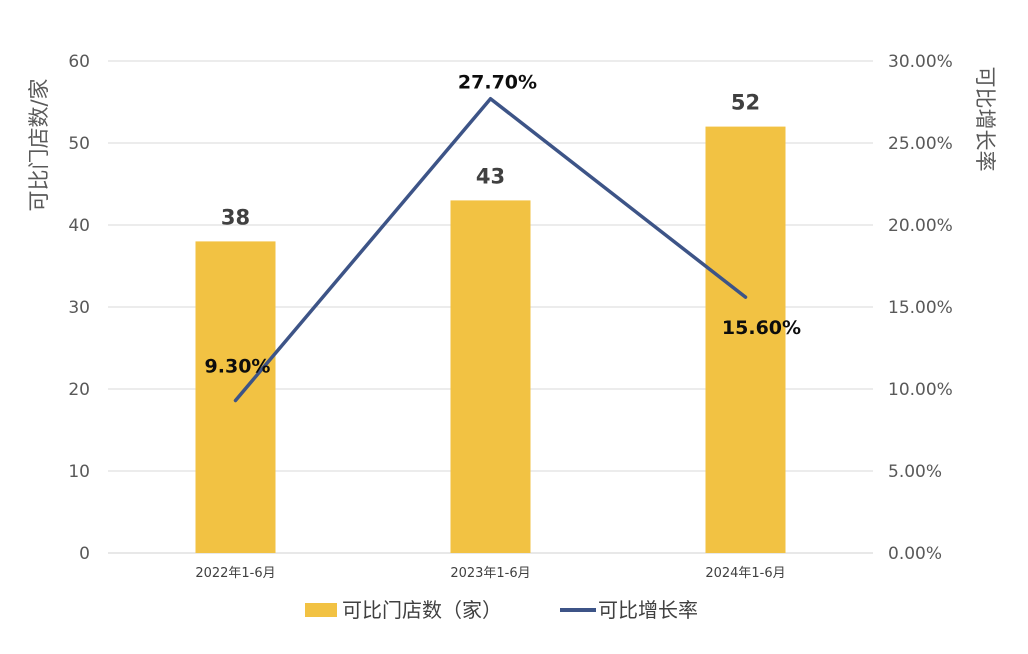 Image resolution: width=1028 pixels, height=654 pixels. I want to click on legend: 可比门店数（家） 可比增长率, so click(501, 610).